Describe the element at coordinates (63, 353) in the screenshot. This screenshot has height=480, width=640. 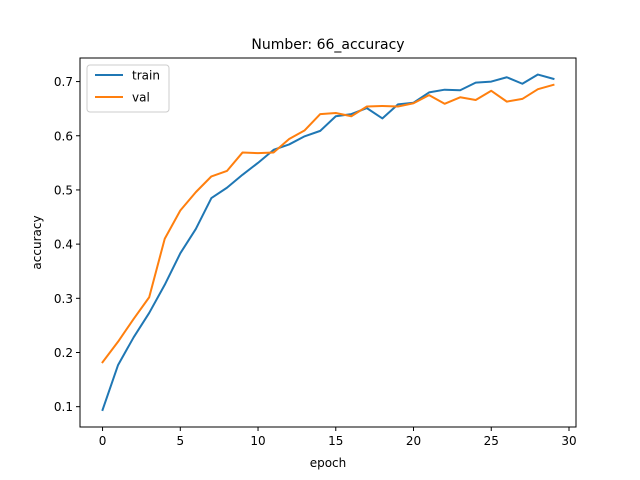
I see `y-tick-label: 0.2` at that location.